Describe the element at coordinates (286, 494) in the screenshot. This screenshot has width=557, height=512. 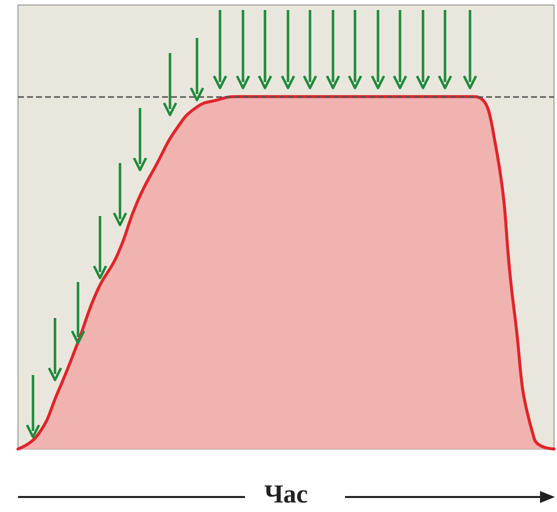
I see `x-axis-title: Час` at that location.